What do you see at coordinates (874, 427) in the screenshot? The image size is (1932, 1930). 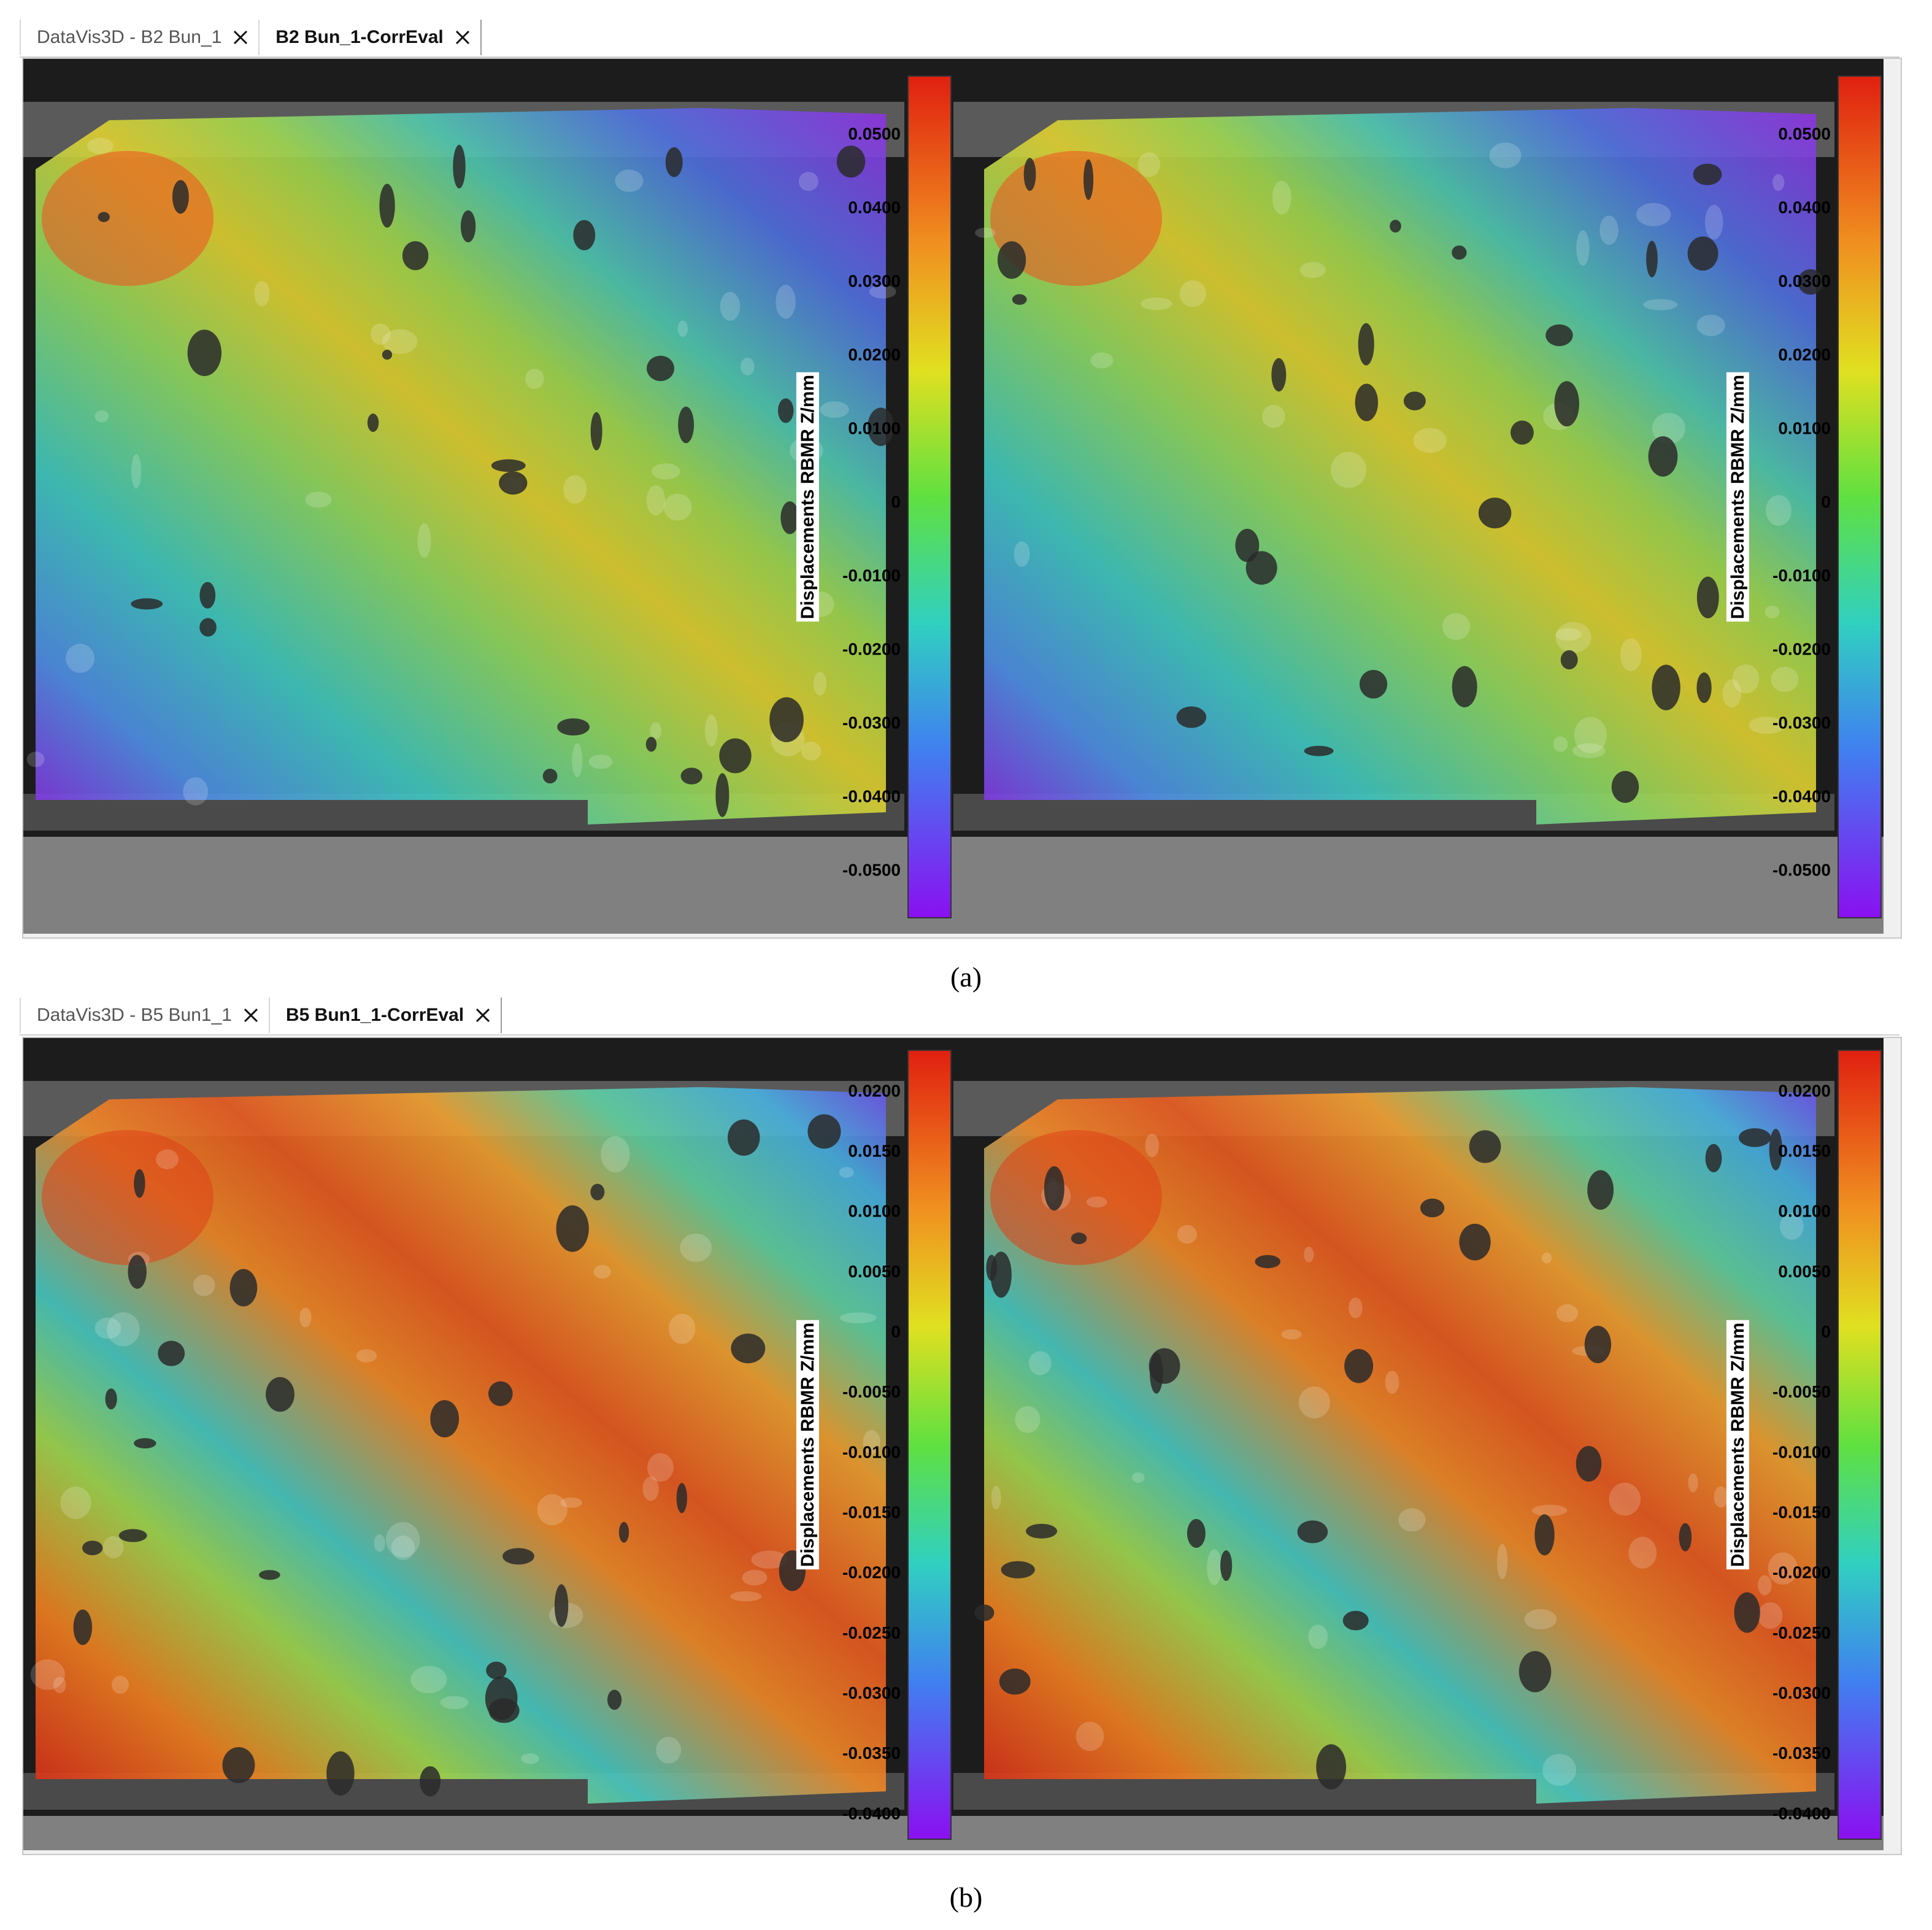 I see `colorbar-tick-label: 0.0100` at bounding box center [874, 427].